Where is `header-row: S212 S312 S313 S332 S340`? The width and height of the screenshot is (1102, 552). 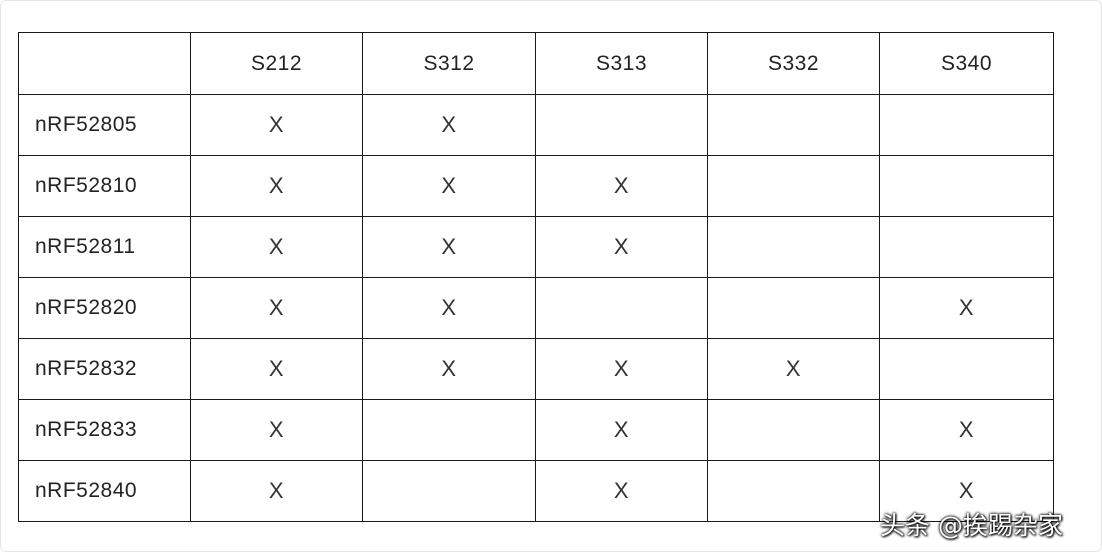
header-row: S212 S312 S313 S332 S340 is located at coordinates (536, 63).